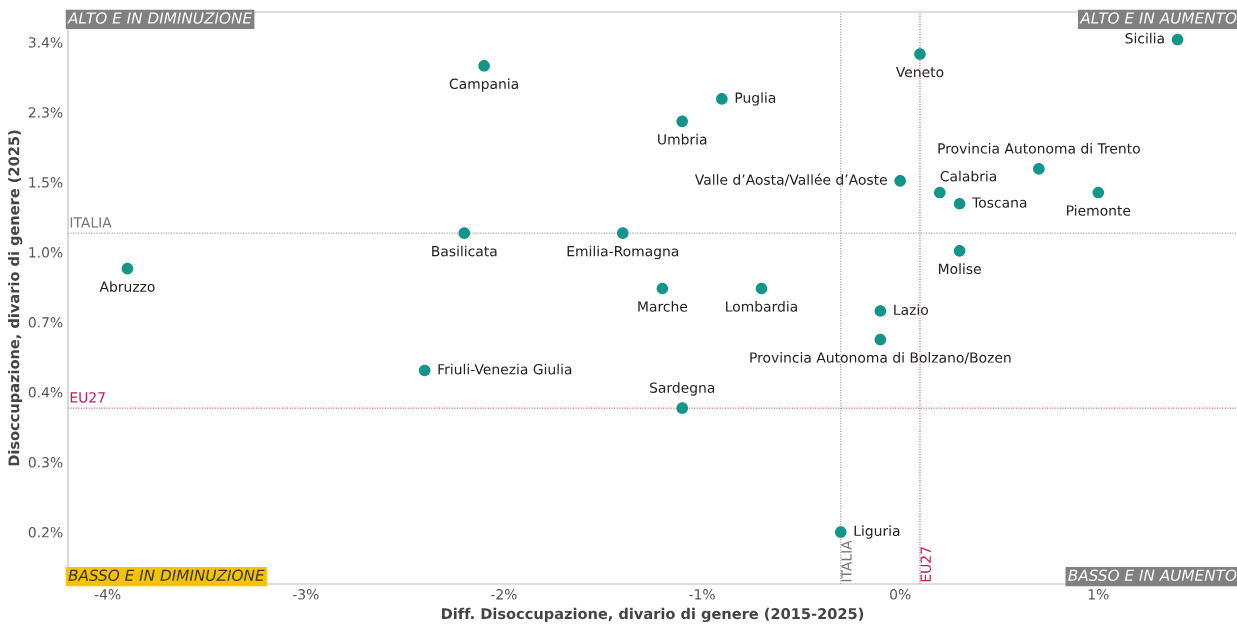  I want to click on annotation: BASSO E IN AUMENTO, so click(1152, 575).